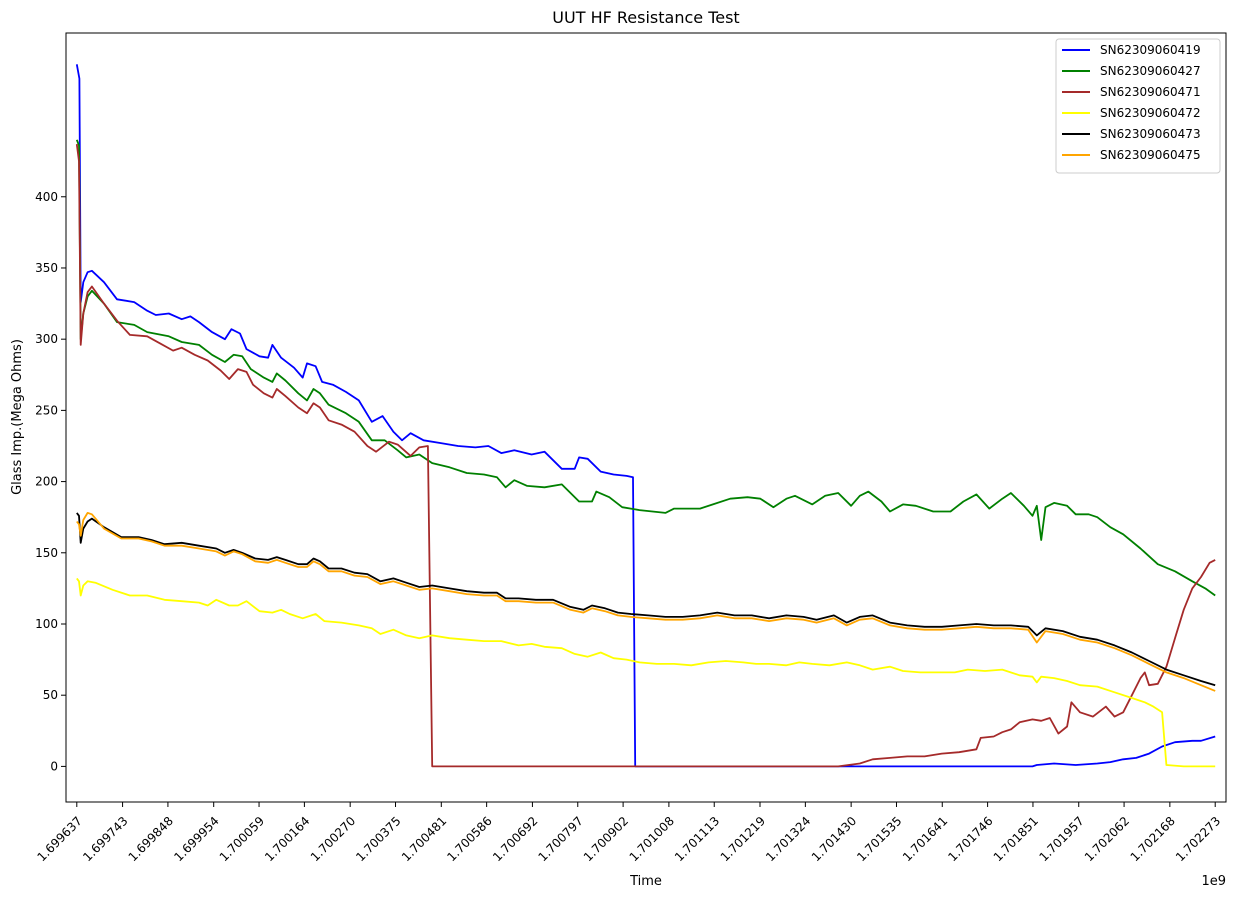 The width and height of the screenshot is (1238, 902). Describe the element at coordinates (333, 839) in the screenshot. I see `x-tick-label: 1.700270` at that location.